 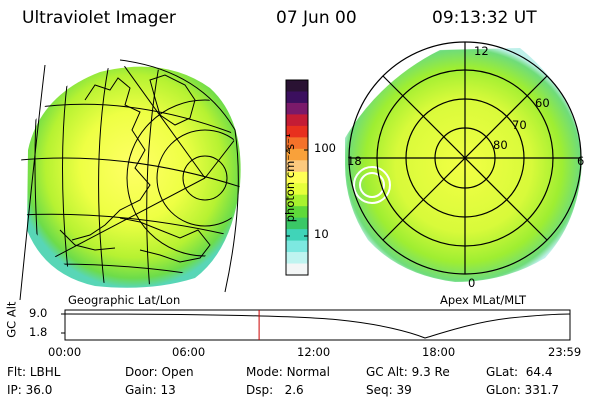 I want to click on flt-value: LBHL, so click(x=45, y=372).